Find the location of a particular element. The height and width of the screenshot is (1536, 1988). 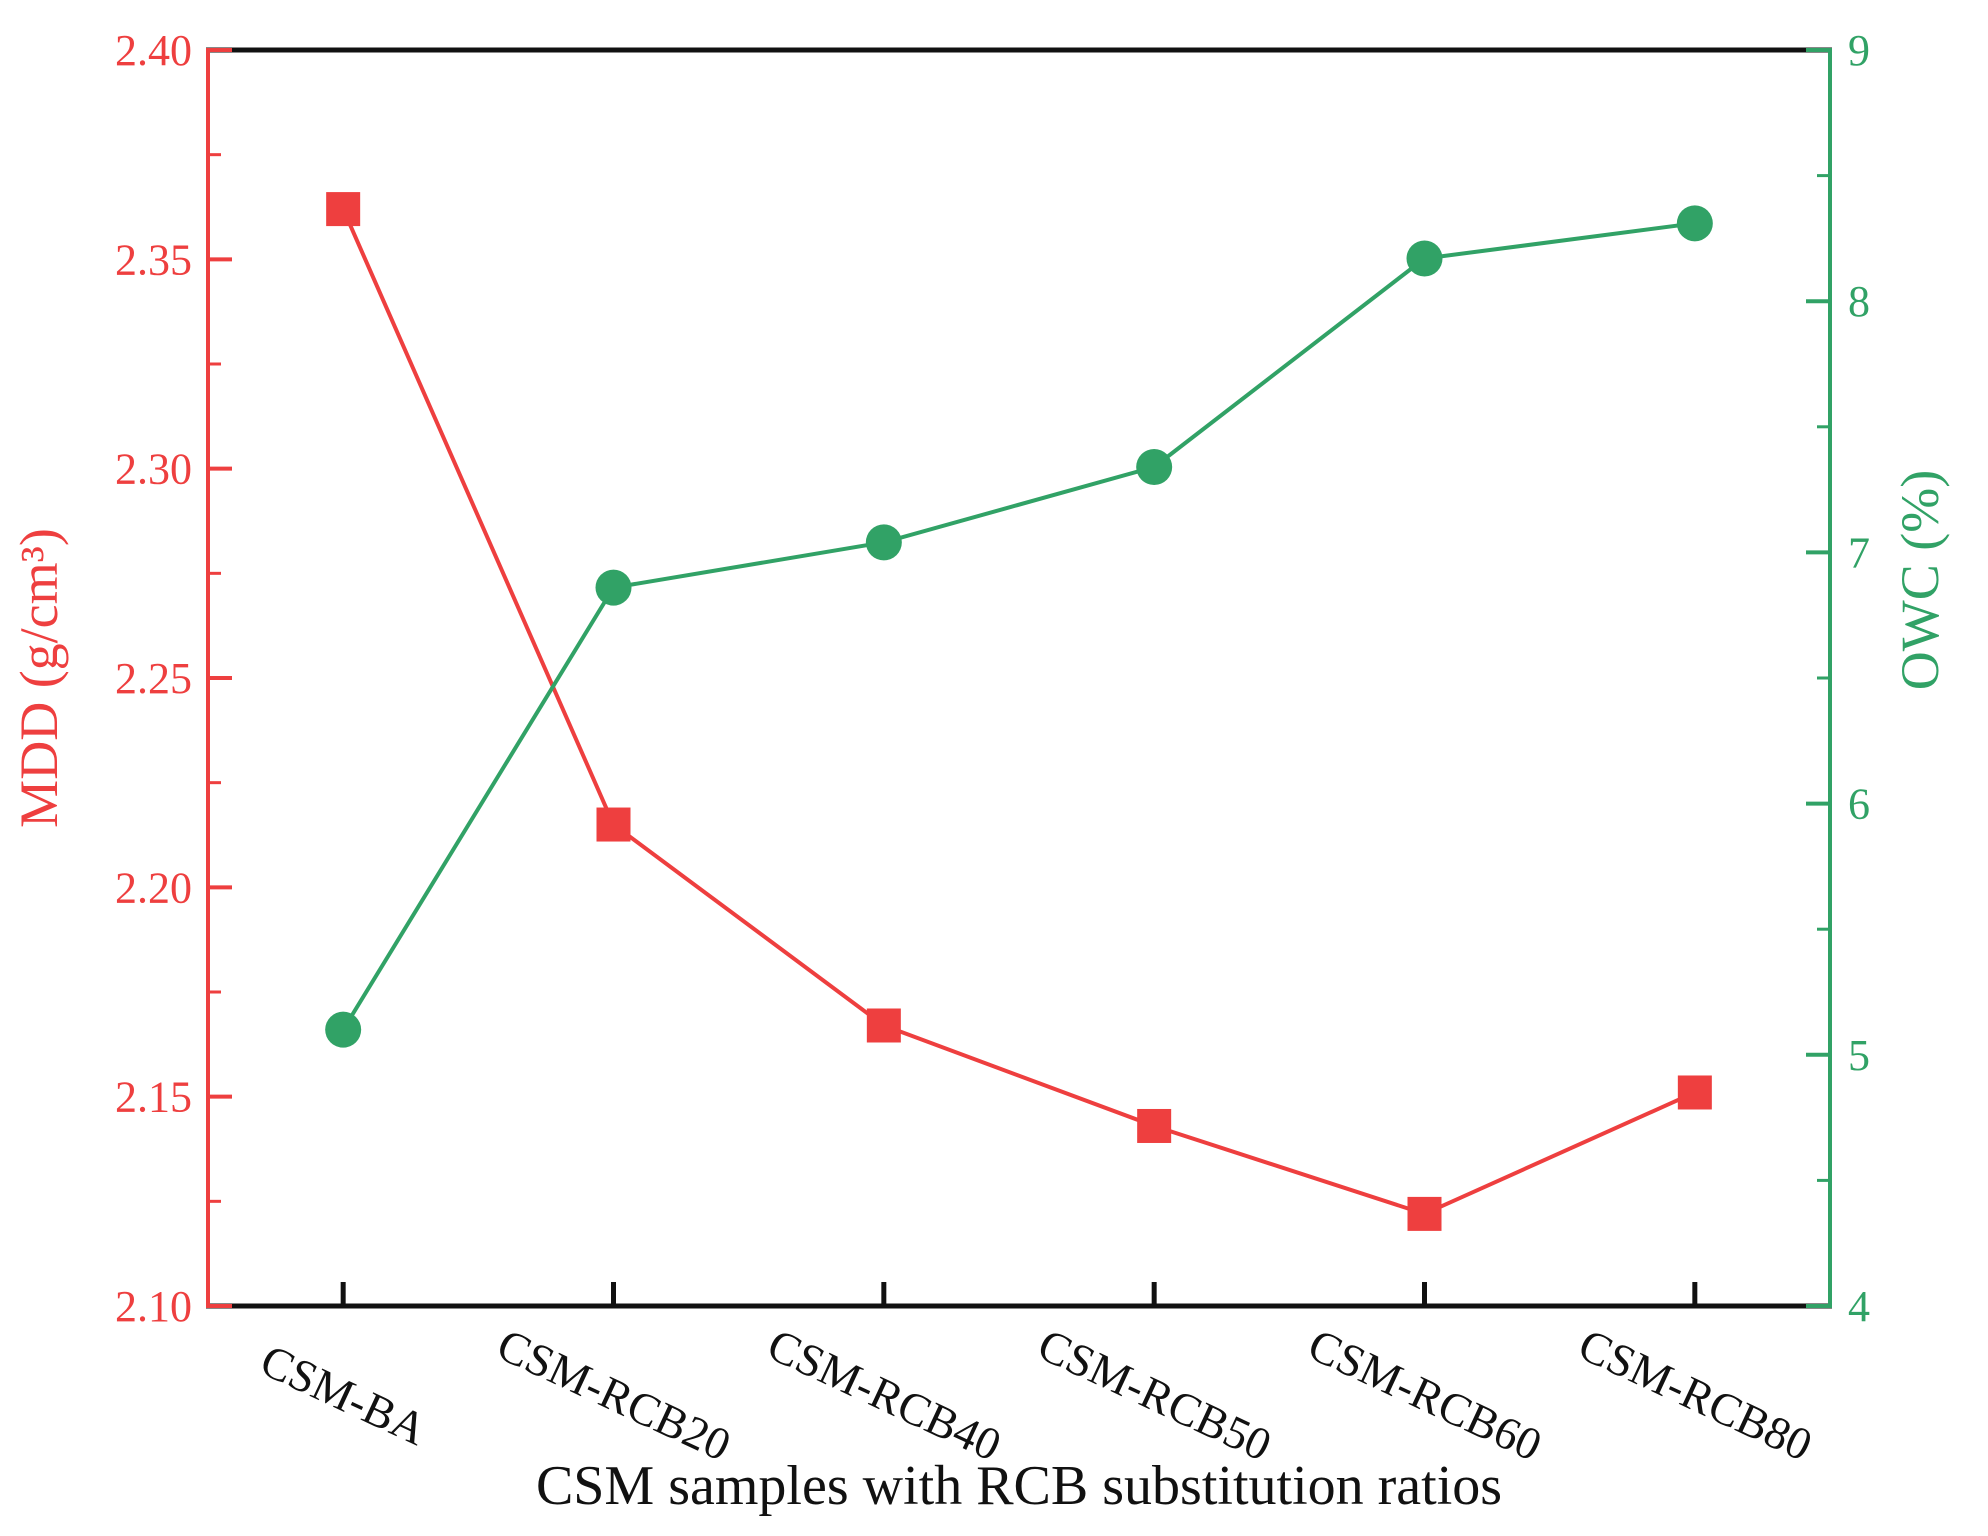

right-axis-tick-label: 7 is located at coordinates (1859, 552).